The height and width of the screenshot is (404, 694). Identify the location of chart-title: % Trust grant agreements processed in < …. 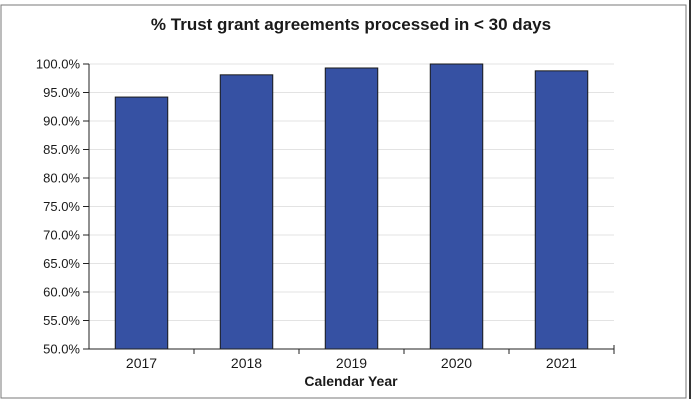
(351, 24).